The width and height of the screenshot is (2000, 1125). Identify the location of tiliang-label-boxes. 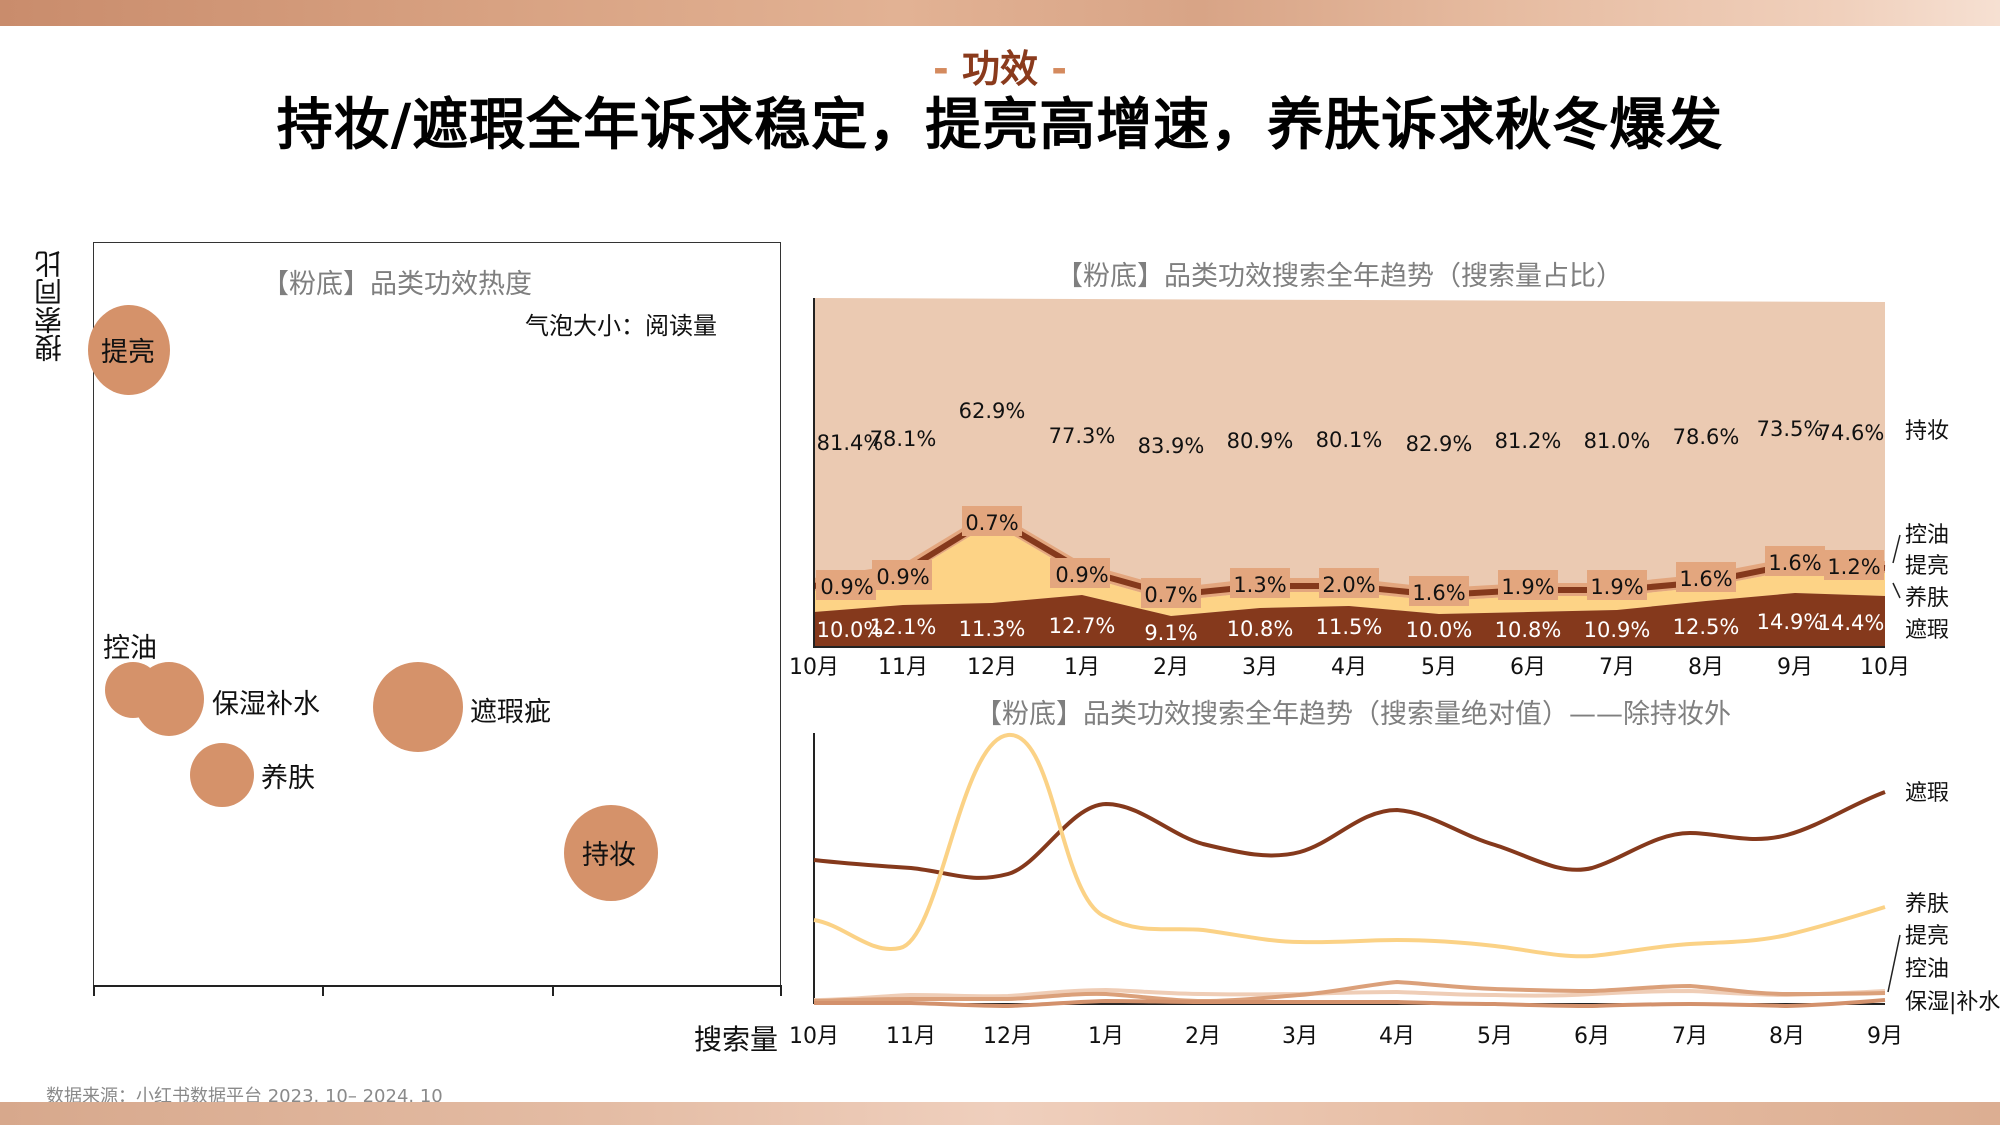
(1350, 557).